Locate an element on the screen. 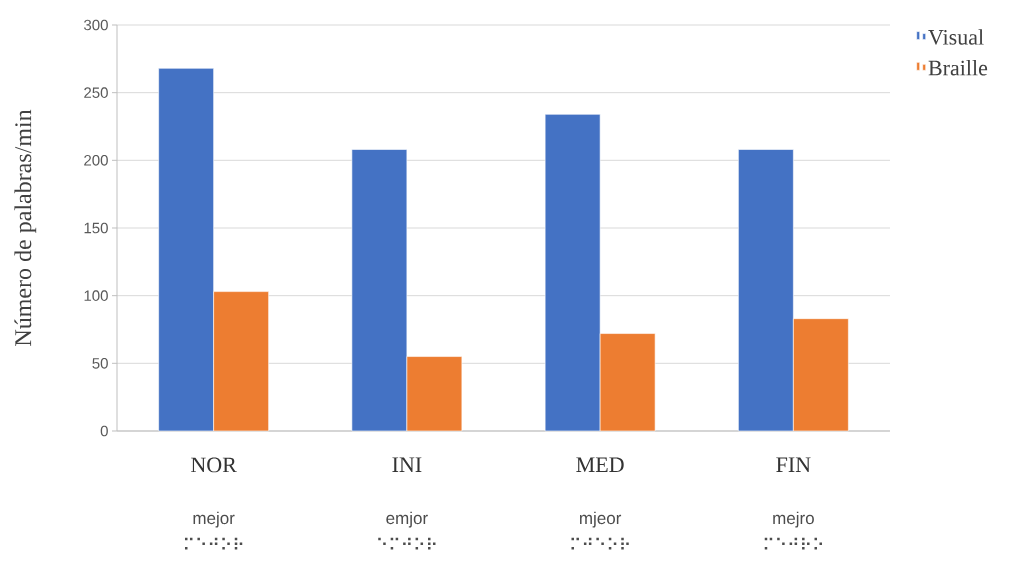  y-tick-label: 300 is located at coordinates (96, 25).